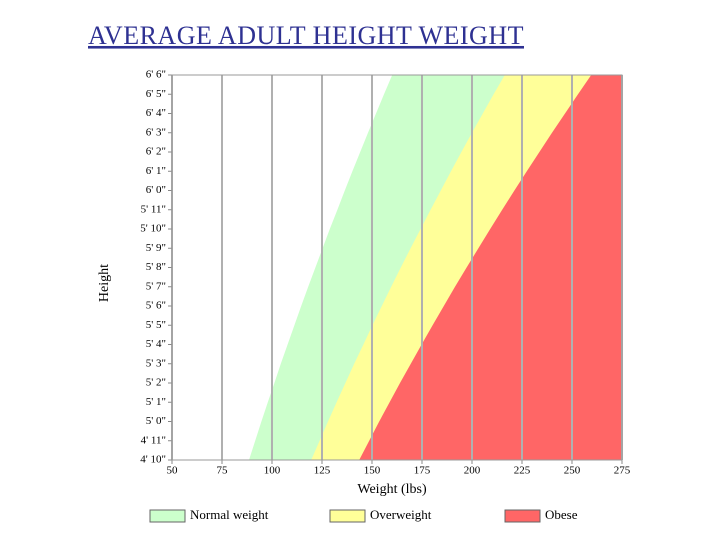 The image size is (728, 546). I want to click on y-tick-label: 5' 2", so click(156, 383).